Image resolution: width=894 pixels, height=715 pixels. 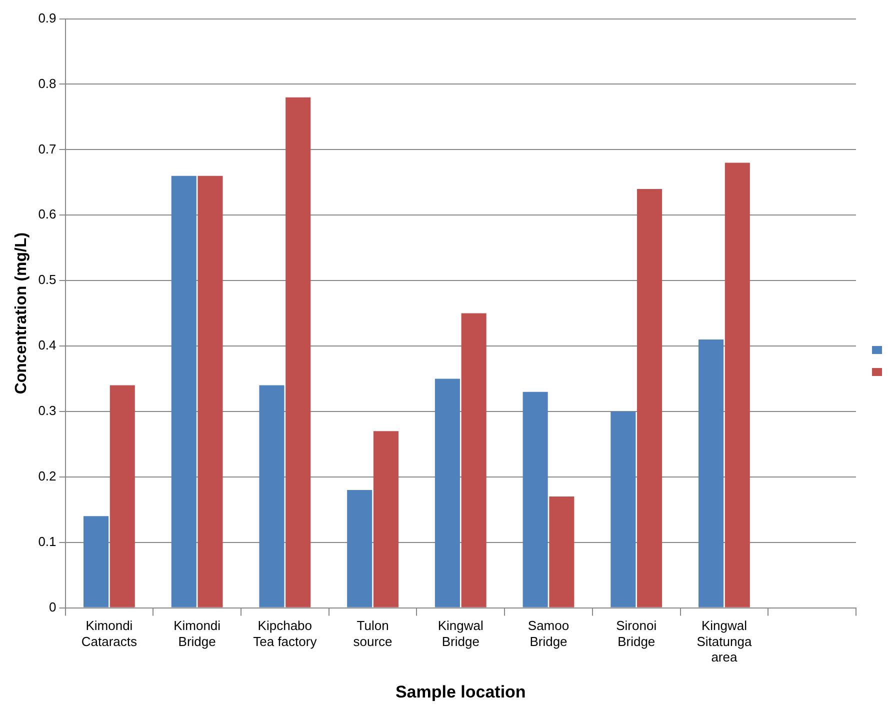 I want to click on y-tick-label: 0.3, so click(x=47, y=410).